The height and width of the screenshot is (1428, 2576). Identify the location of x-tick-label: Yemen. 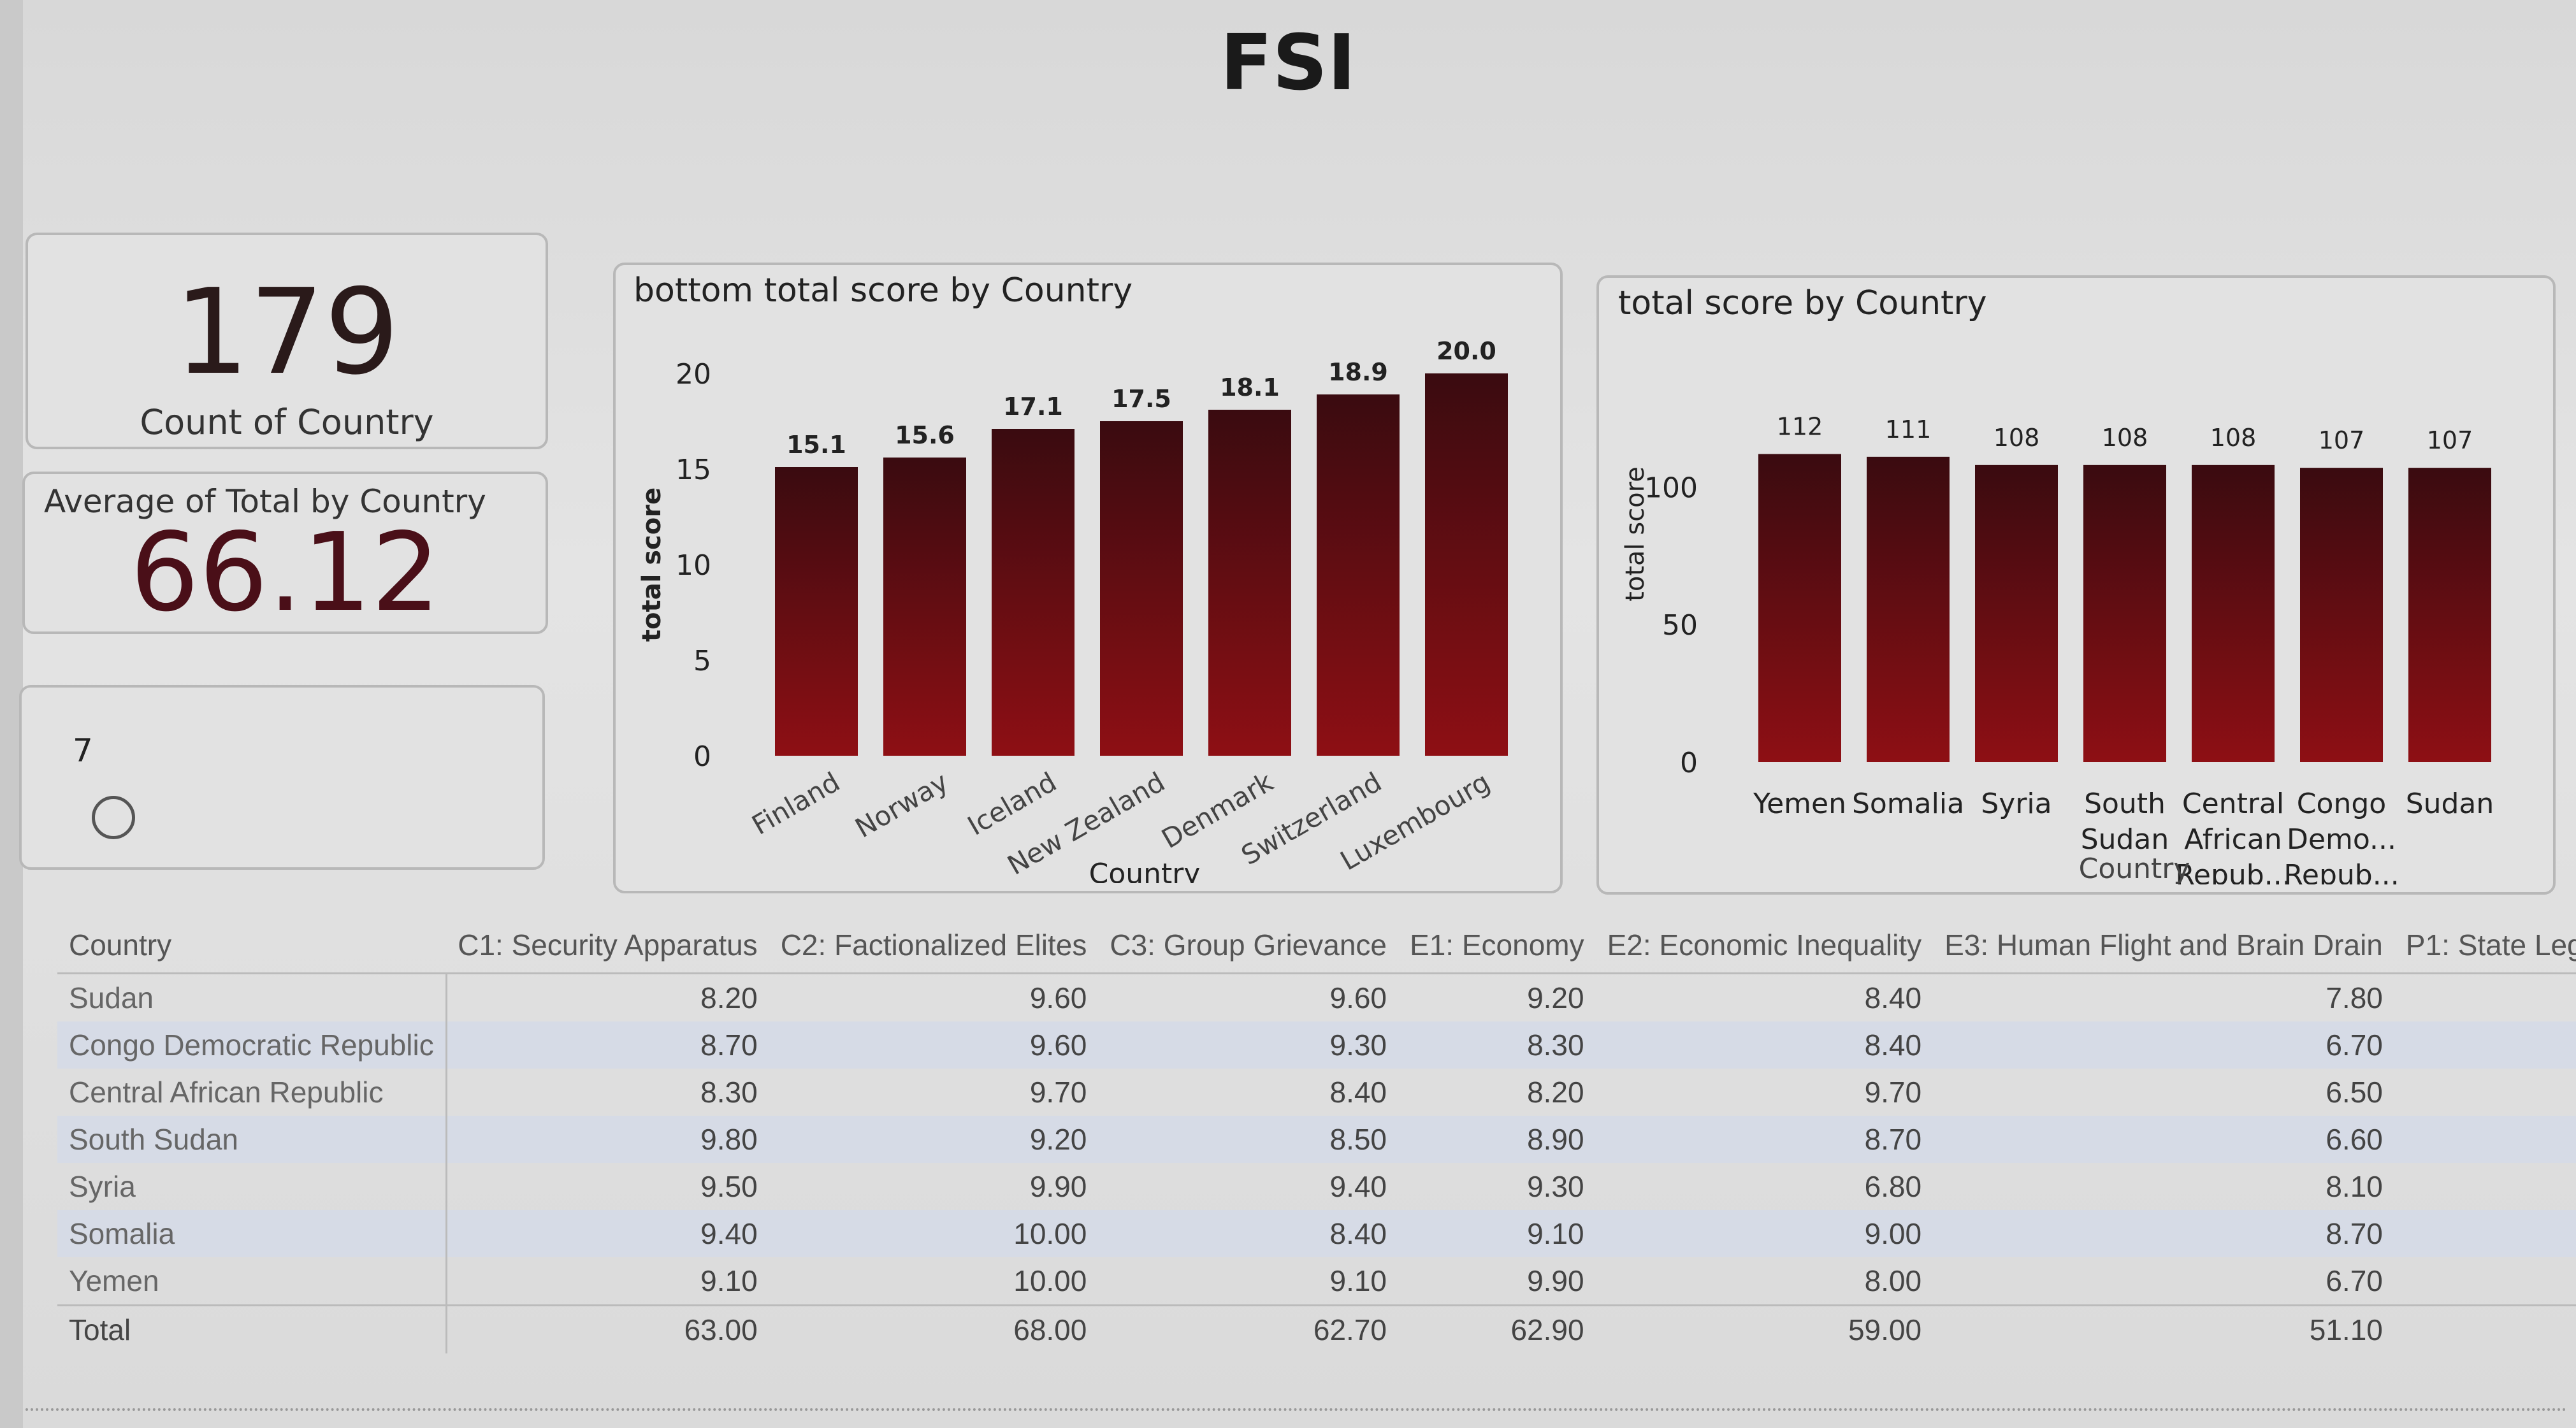
(1799, 804).